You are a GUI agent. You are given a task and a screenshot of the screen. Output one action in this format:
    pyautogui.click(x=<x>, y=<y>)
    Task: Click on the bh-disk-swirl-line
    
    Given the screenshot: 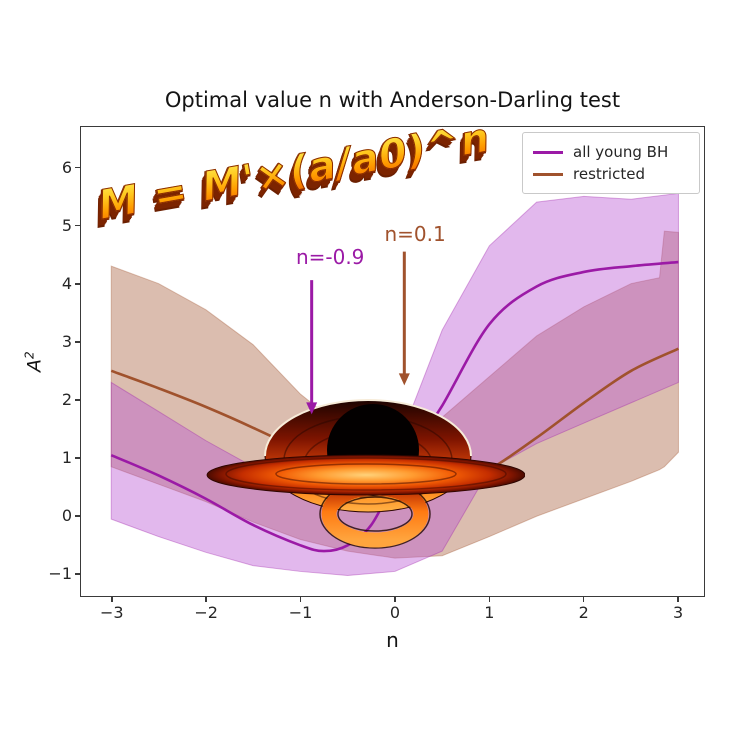 What is the action you would take?
    pyautogui.click(x=366, y=474)
    